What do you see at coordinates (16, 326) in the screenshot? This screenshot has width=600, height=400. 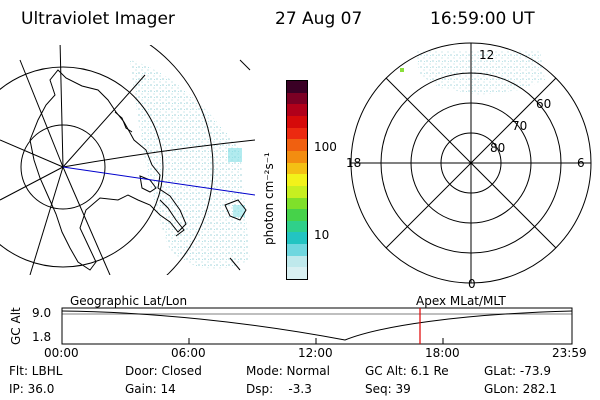 I see `y-axis-label: GC Alt` at bounding box center [16, 326].